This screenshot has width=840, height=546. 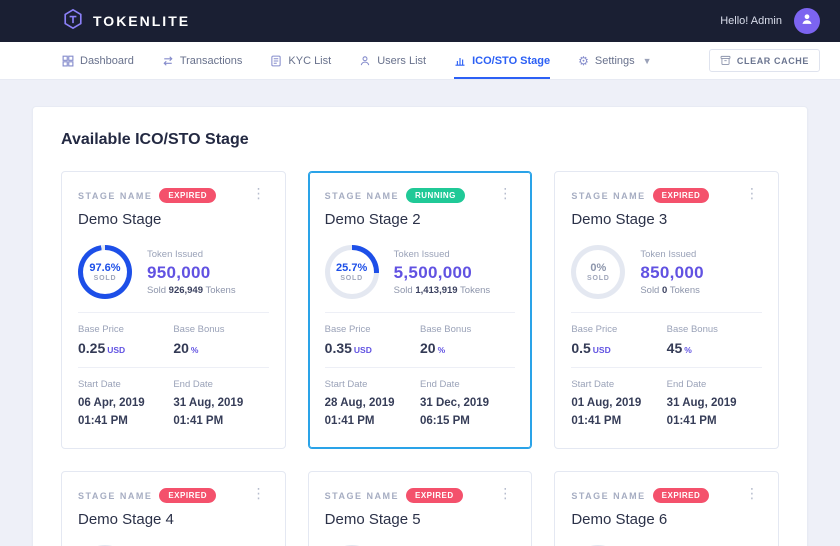 I want to click on base-bonus-value: 45%, so click(x=679, y=348).